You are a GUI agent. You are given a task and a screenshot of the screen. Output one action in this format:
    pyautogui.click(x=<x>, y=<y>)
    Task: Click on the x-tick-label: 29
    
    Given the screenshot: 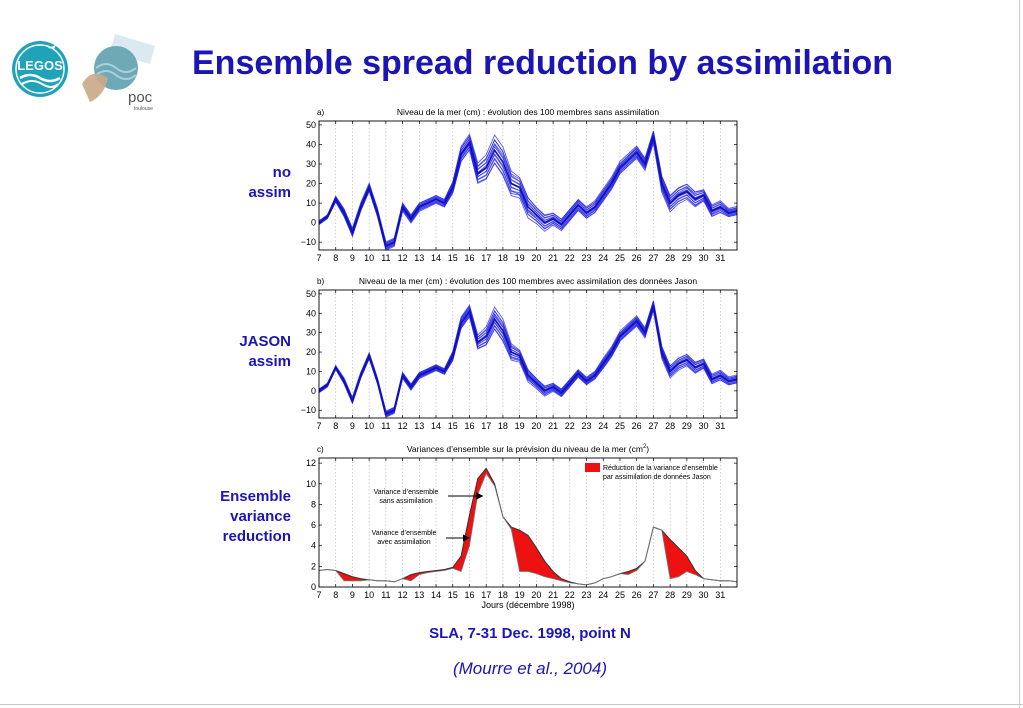 What is the action you would take?
    pyautogui.click(x=687, y=258)
    